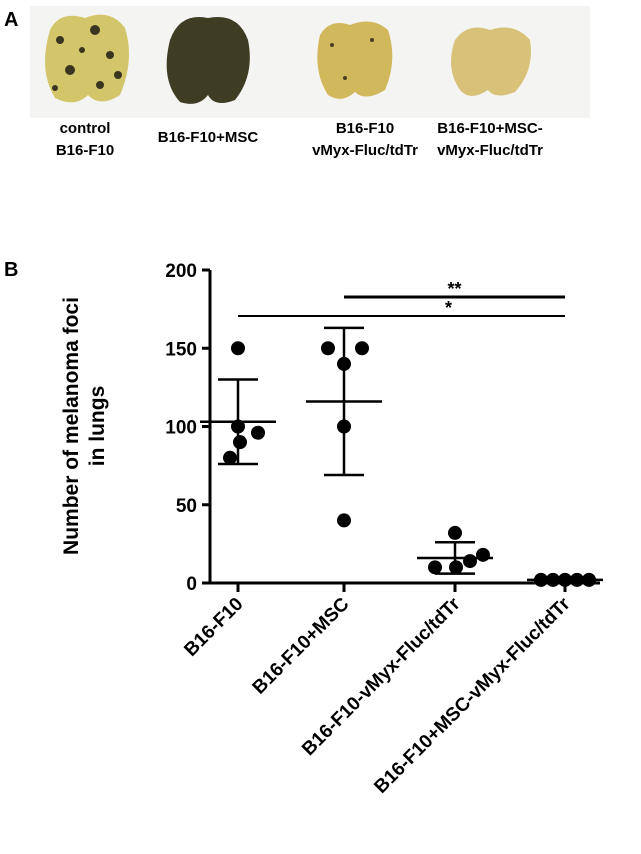 This screenshot has height=854, width=641. Describe the element at coordinates (181, 271) in the screenshot. I see `y-tick-label: 200` at that location.